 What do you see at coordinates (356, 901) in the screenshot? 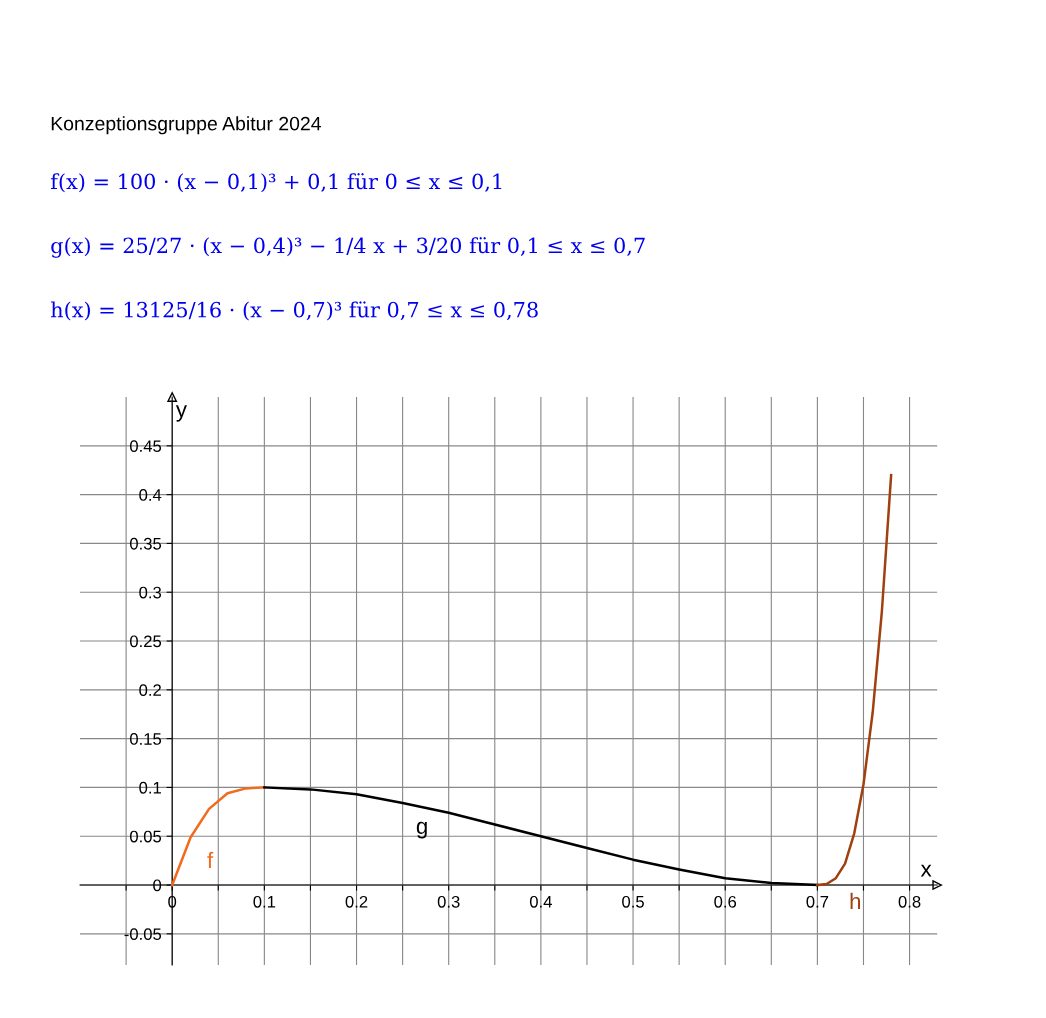
I see `x-tick-label: 0.2` at bounding box center [356, 901].